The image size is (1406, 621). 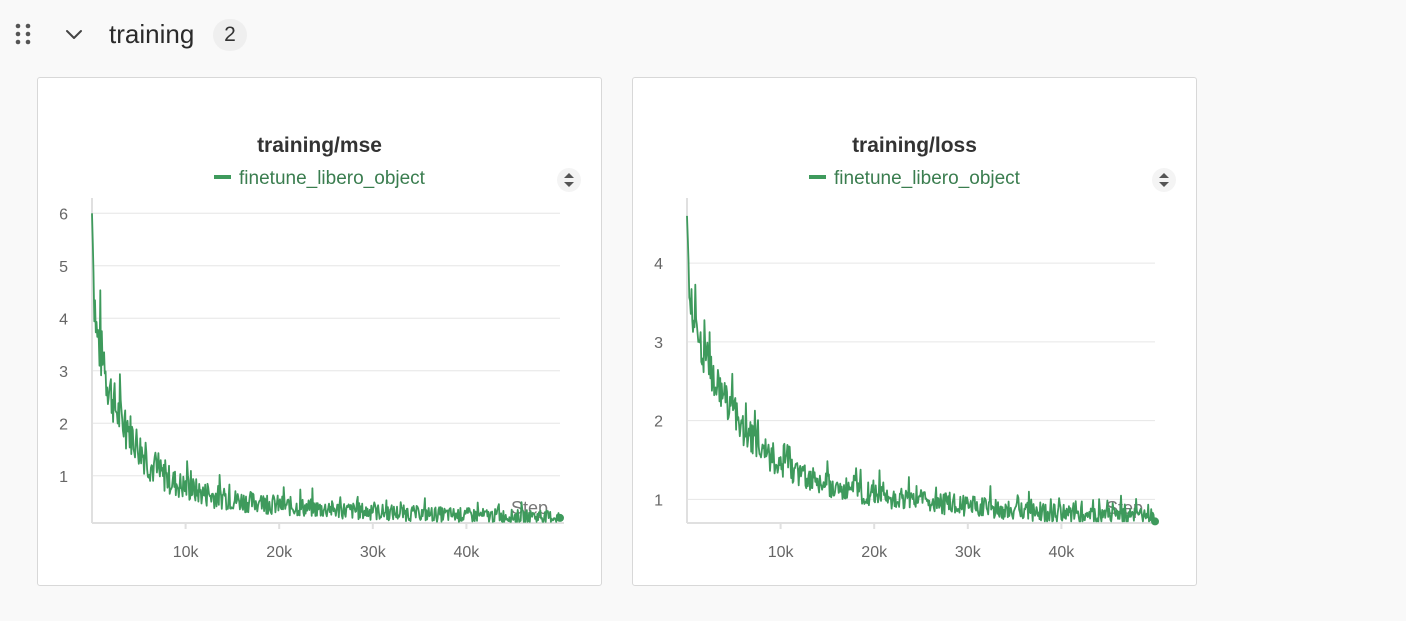 What do you see at coordinates (230, 35) in the screenshot?
I see `panel-count-badge: 2` at bounding box center [230, 35].